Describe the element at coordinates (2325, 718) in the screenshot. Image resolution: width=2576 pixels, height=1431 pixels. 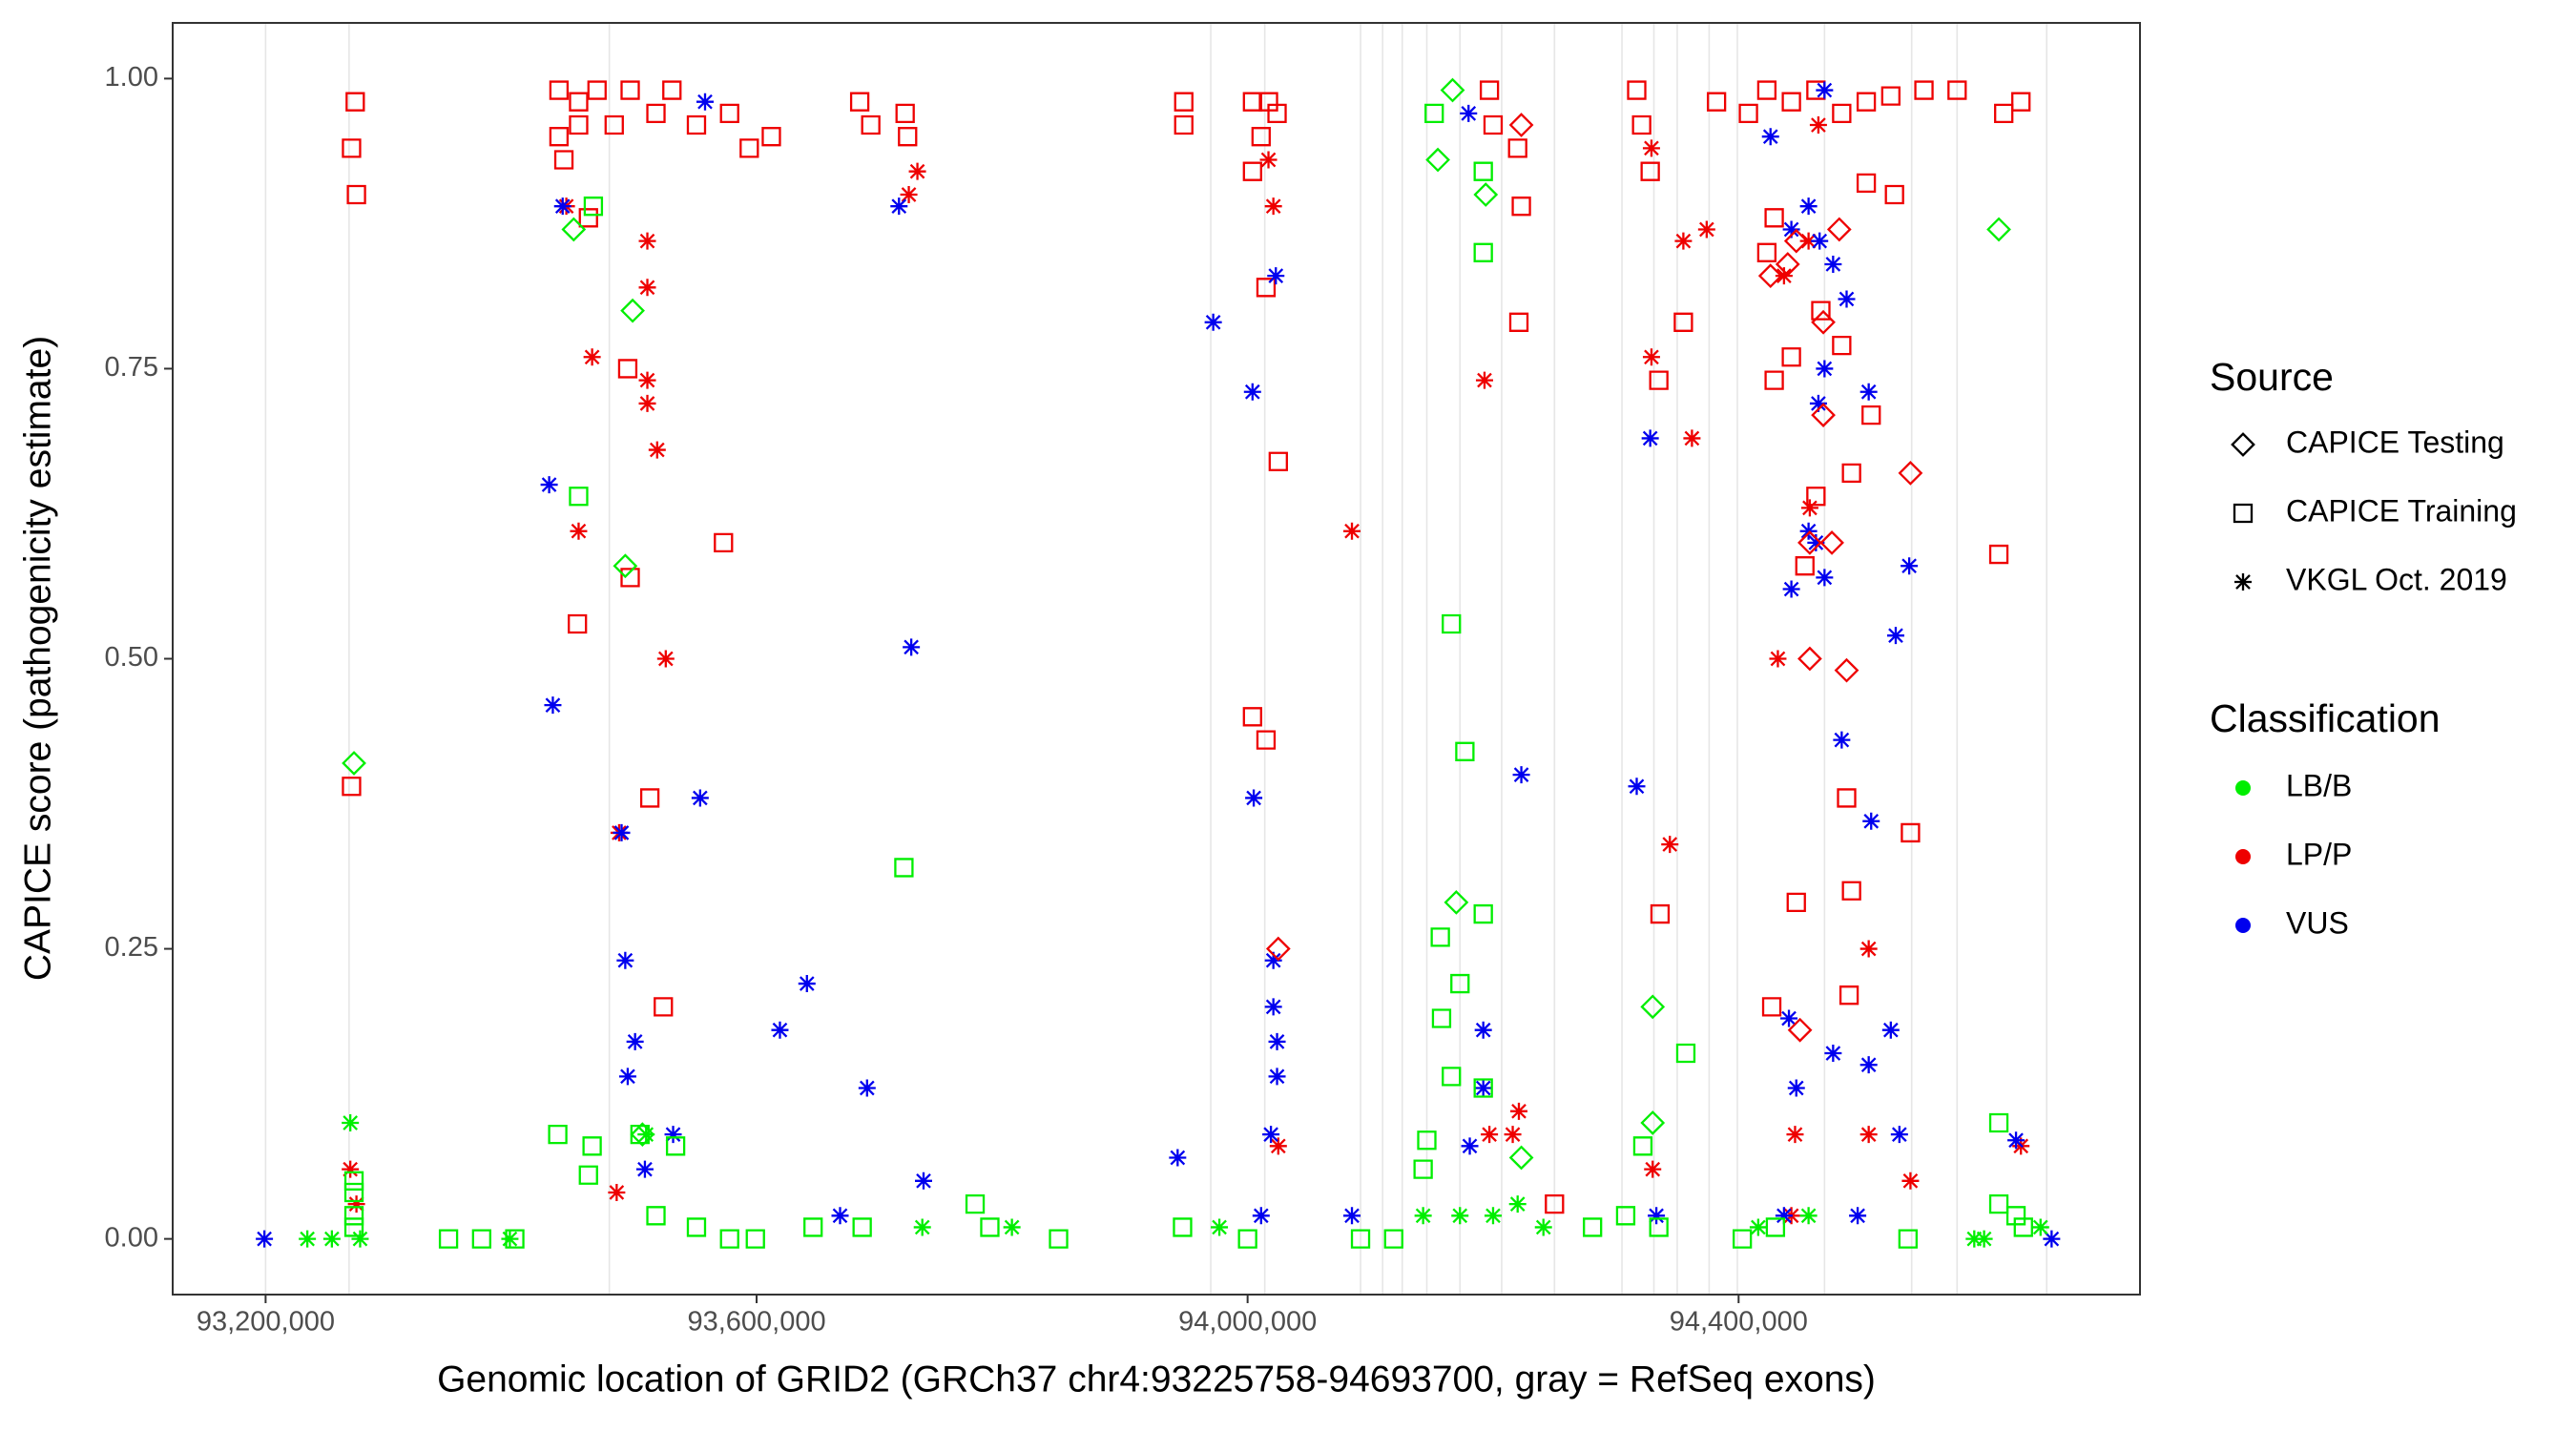
I see `legend-title: Classification` at that location.